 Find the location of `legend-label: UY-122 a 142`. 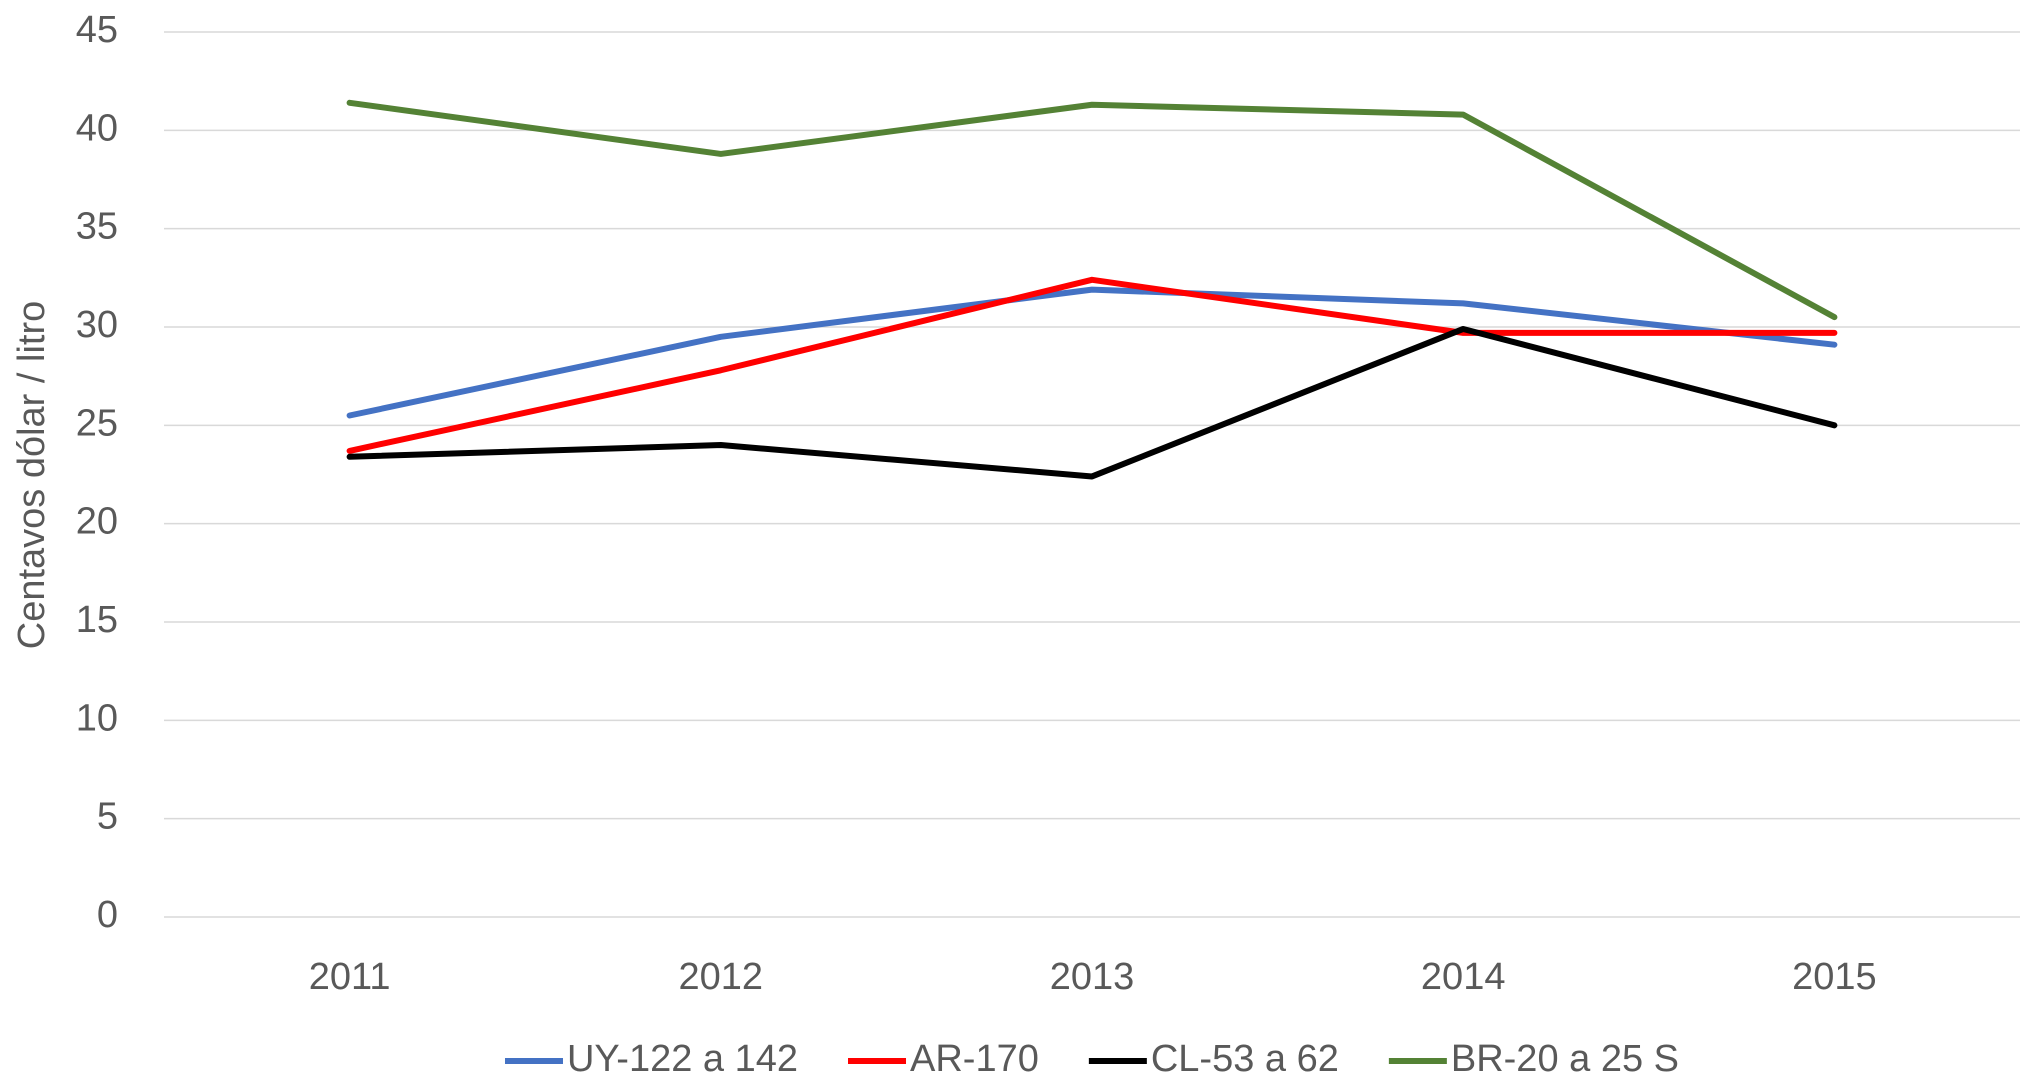

legend-label: UY-122 a 142 is located at coordinates (682, 1059).